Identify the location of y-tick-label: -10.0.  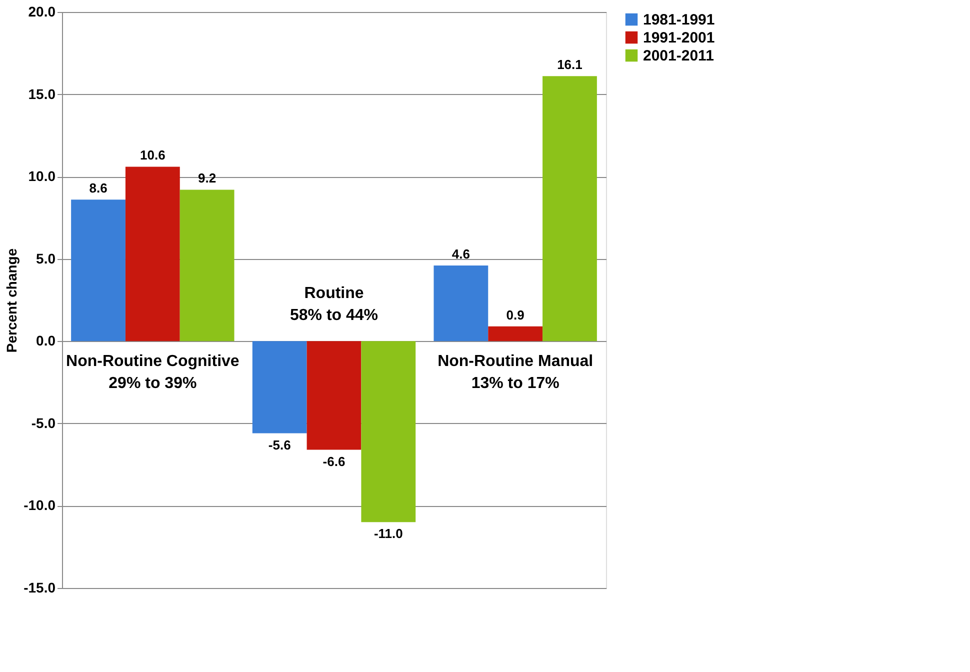
(40, 505).